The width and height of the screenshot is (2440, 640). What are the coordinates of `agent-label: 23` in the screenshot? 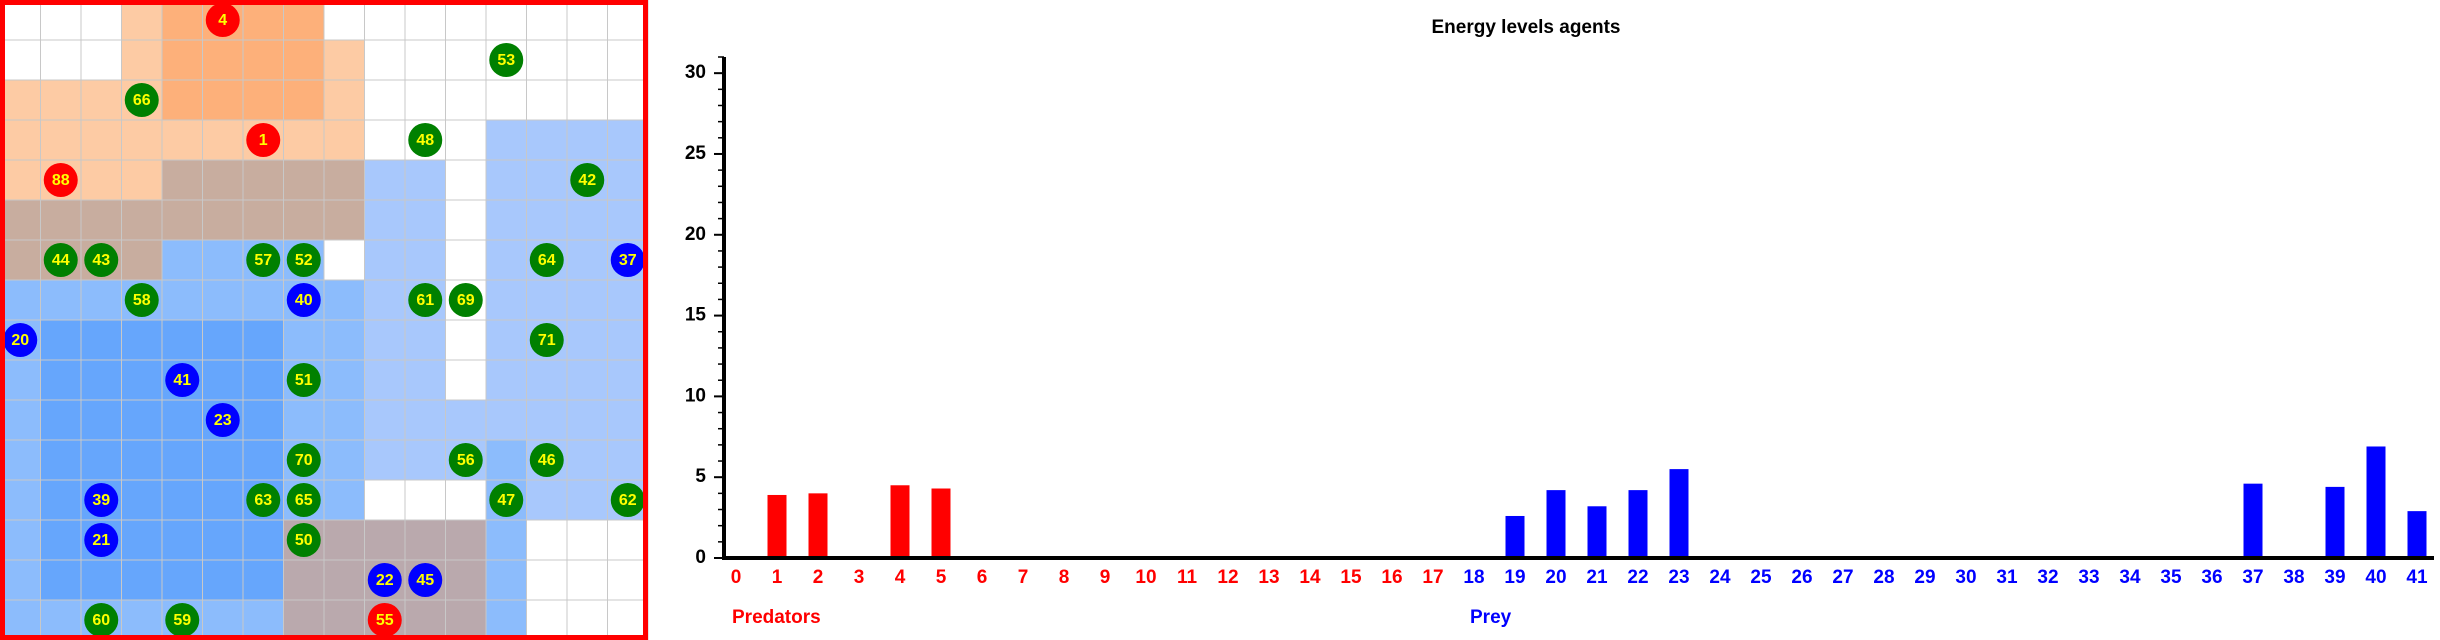 It's located at (223, 420).